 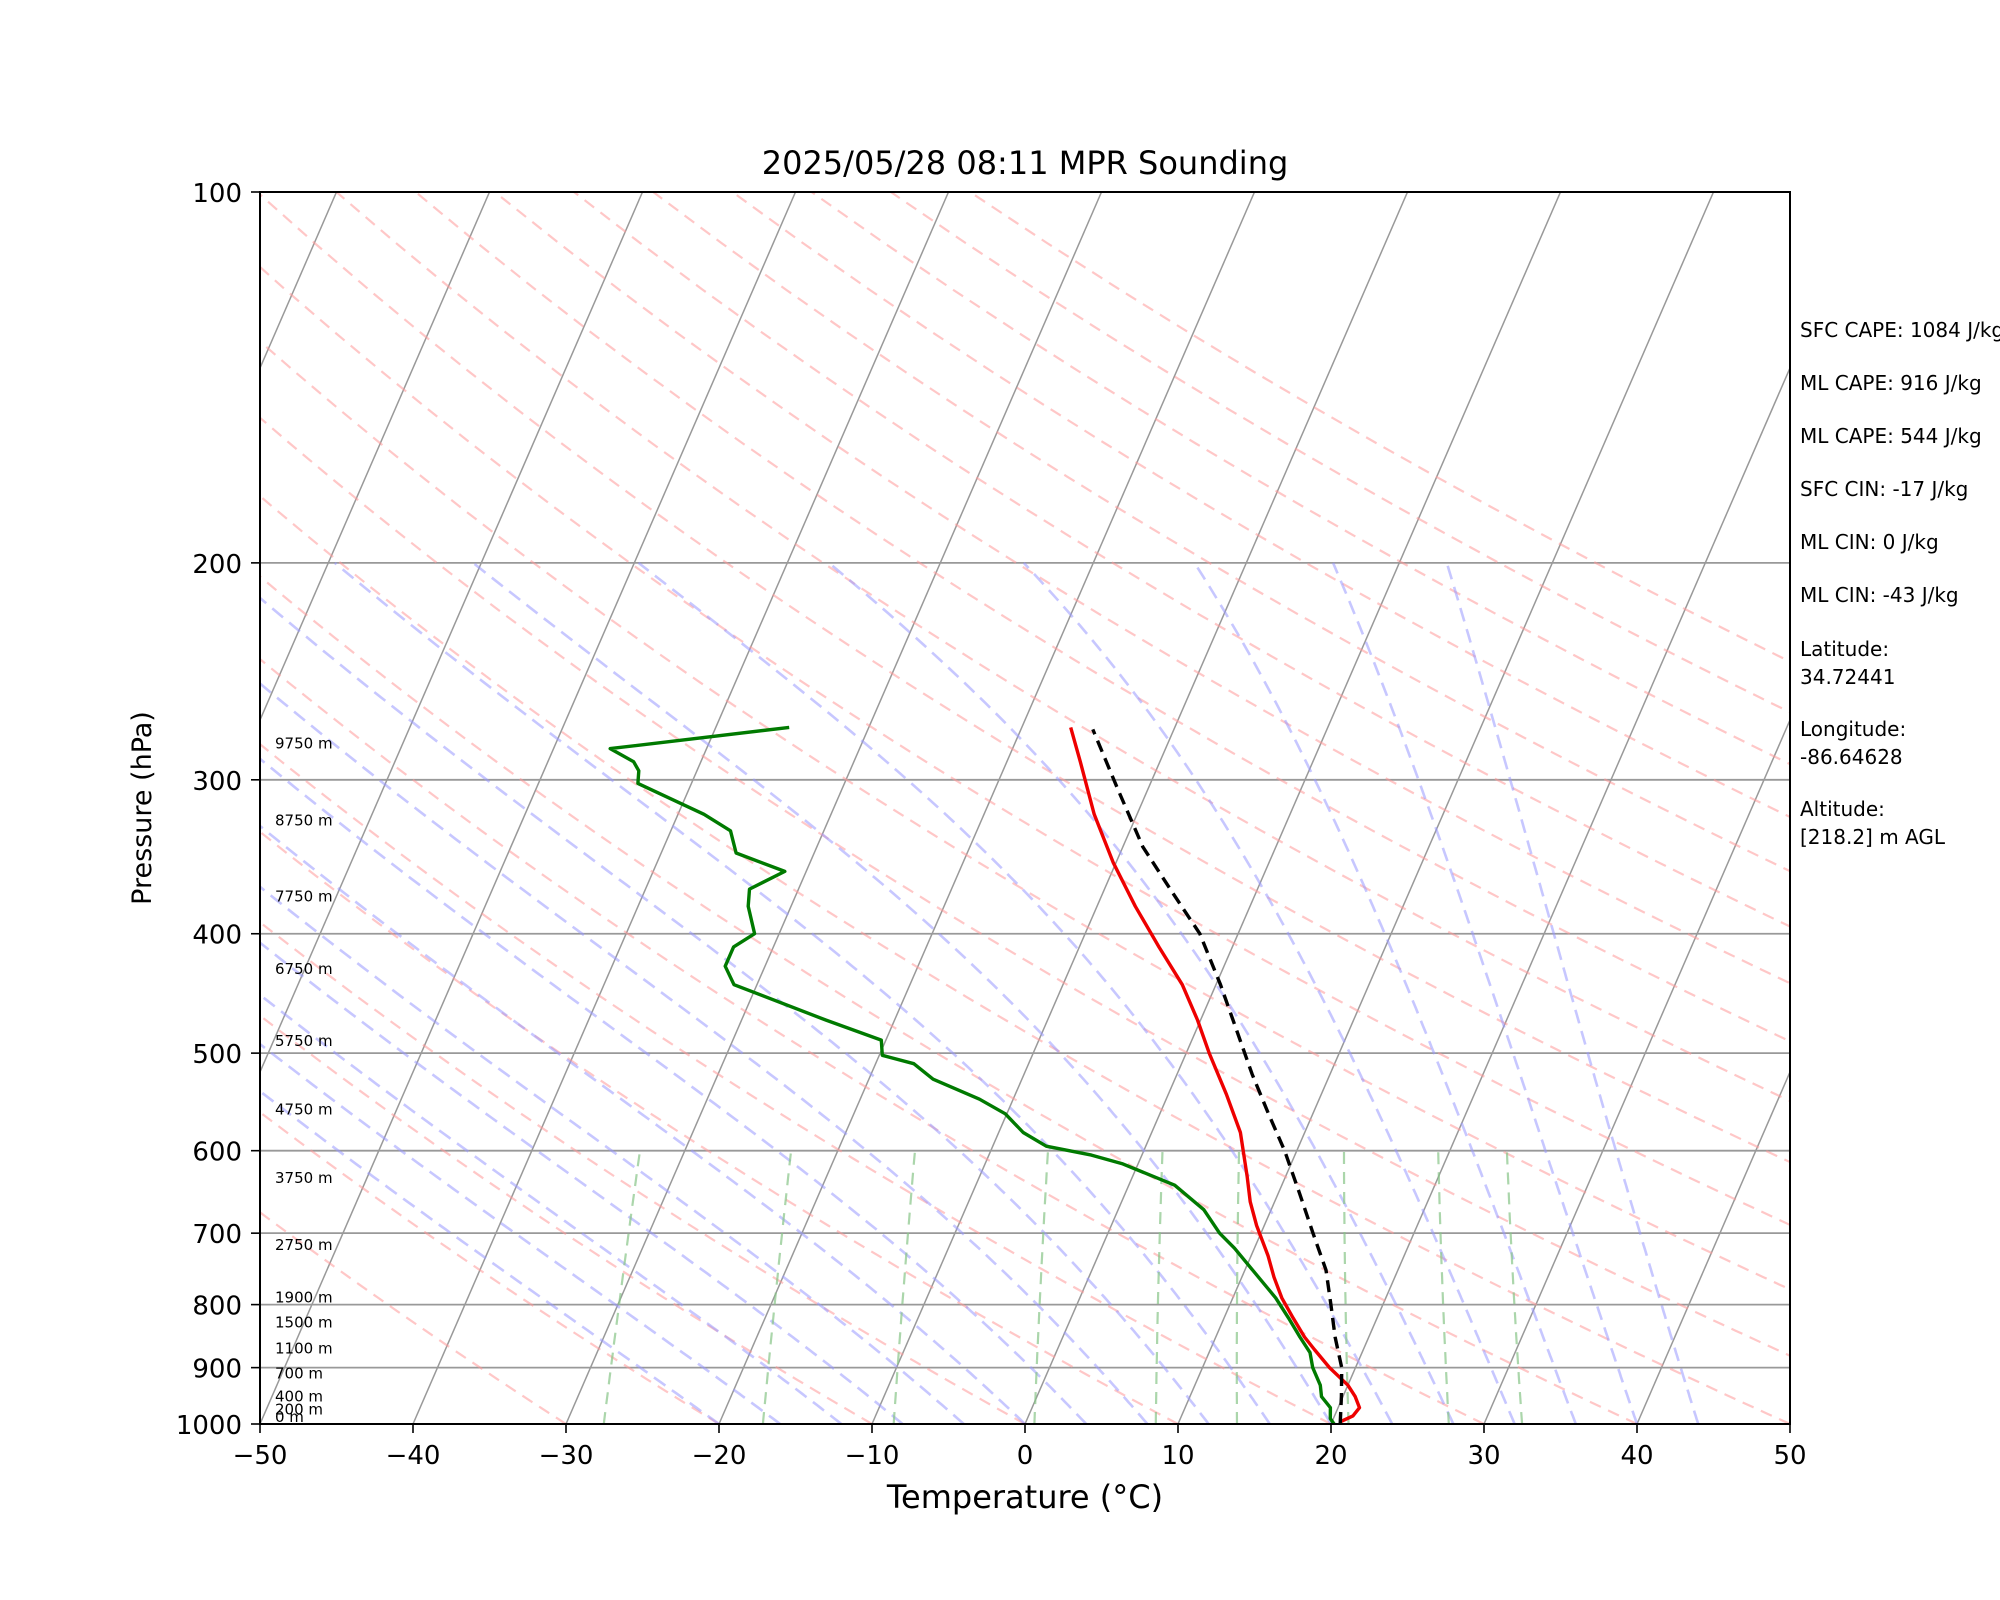 I want to click on y-axis: 100 200 300 400 500 600 700 800 900 1000, so click(x=218, y=810).